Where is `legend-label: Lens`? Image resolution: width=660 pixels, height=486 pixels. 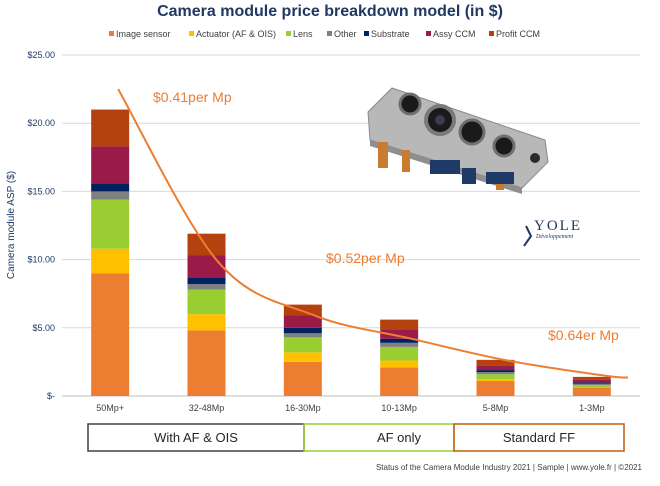 legend-label: Lens is located at coordinates (303, 34).